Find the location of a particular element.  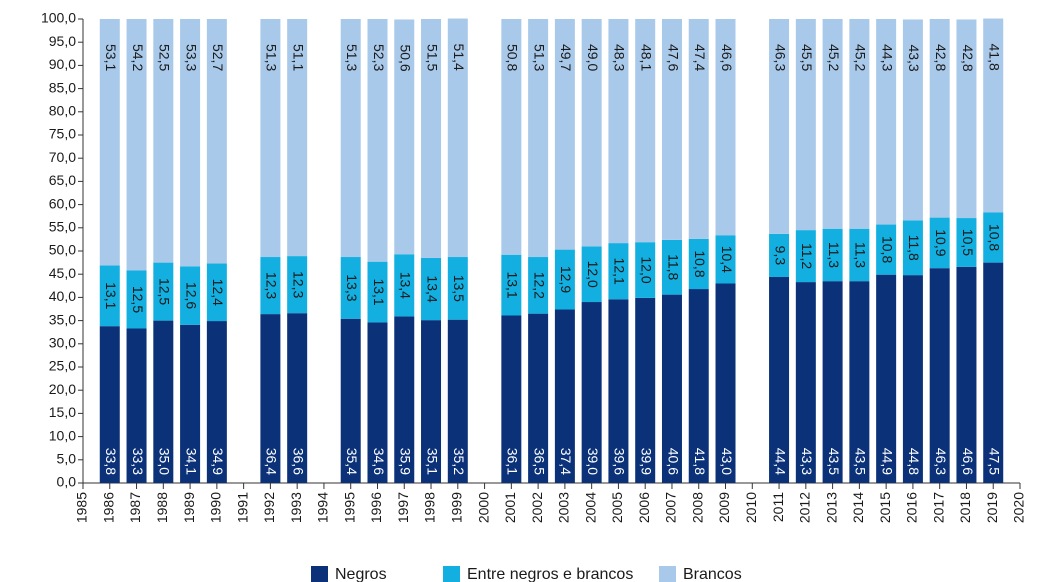

data-label: 40,6 is located at coordinates (673, 461).